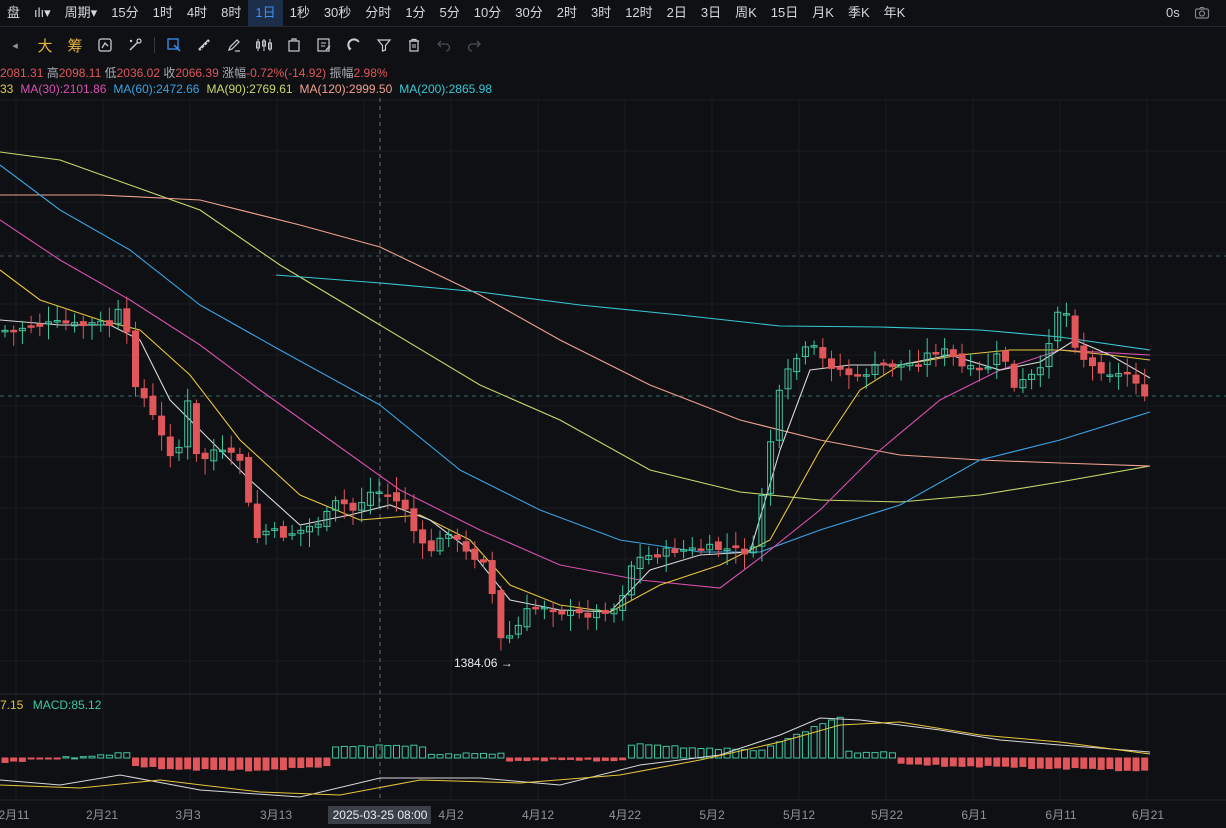 The height and width of the screenshot is (828, 1226). What do you see at coordinates (231, 12) in the screenshot?
I see `timeframe-tab: 8时` at bounding box center [231, 12].